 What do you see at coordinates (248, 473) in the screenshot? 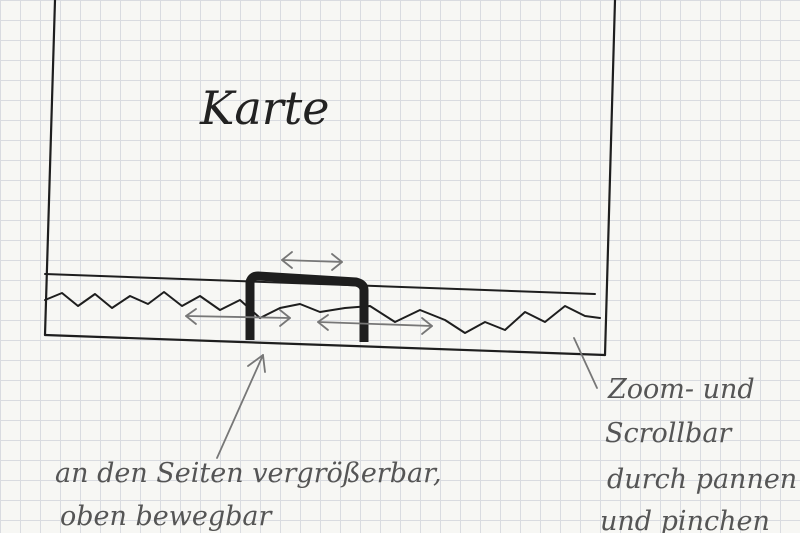
I see `handle-note-line1: an den Seiten vergrößerbar,` at bounding box center [248, 473].